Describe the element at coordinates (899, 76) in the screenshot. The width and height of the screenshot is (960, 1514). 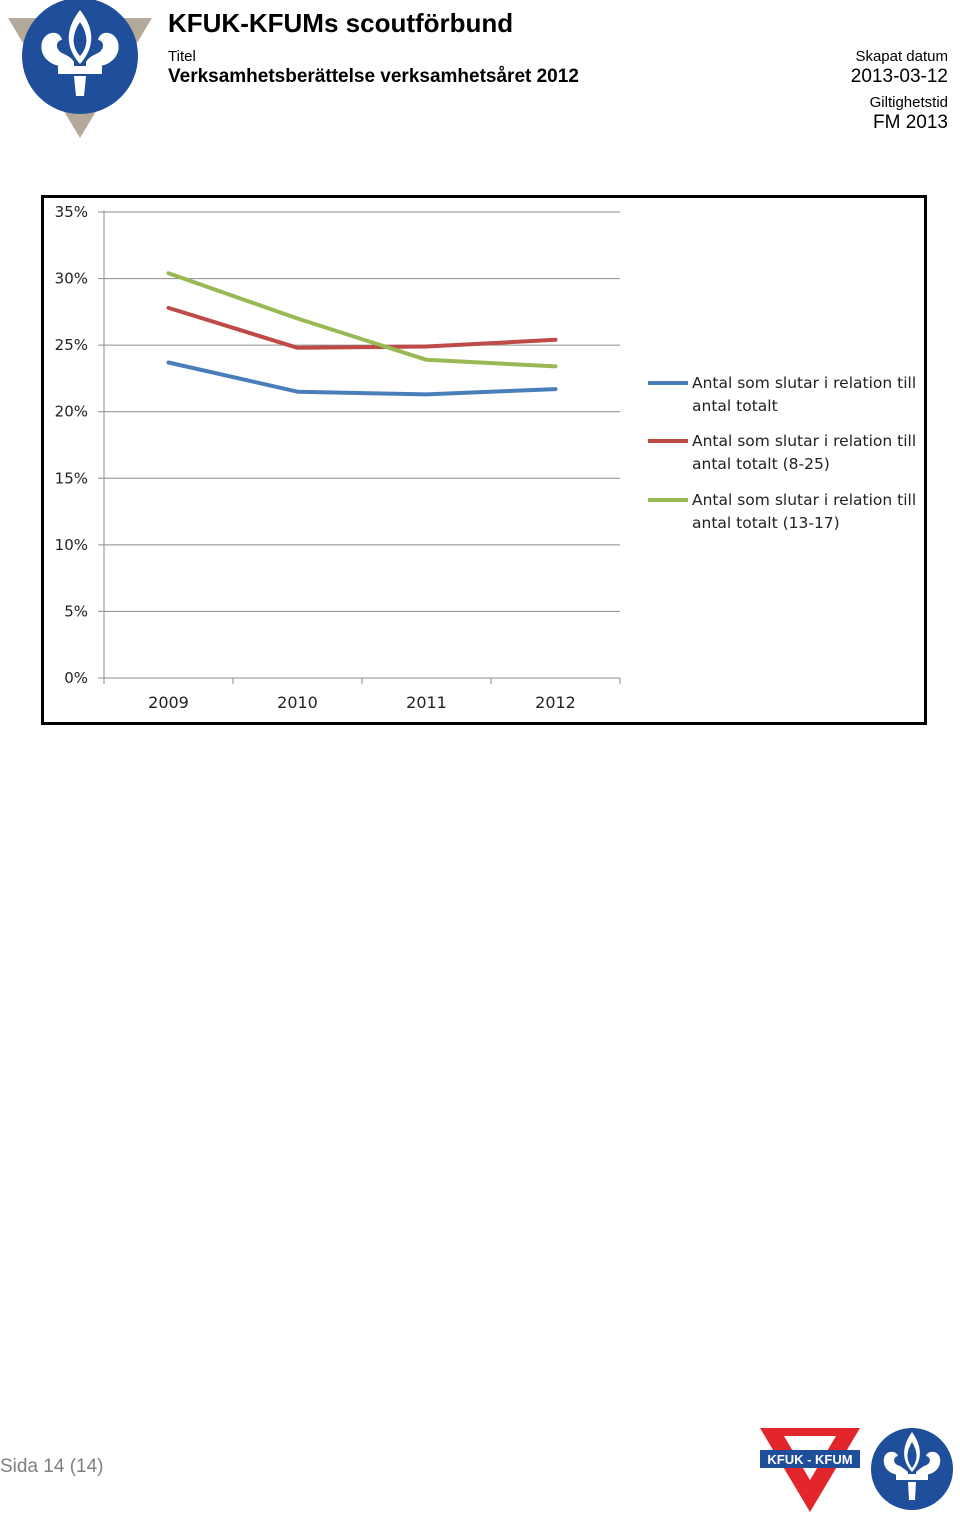
I see `created-date-value: 2013-03-12` at that location.